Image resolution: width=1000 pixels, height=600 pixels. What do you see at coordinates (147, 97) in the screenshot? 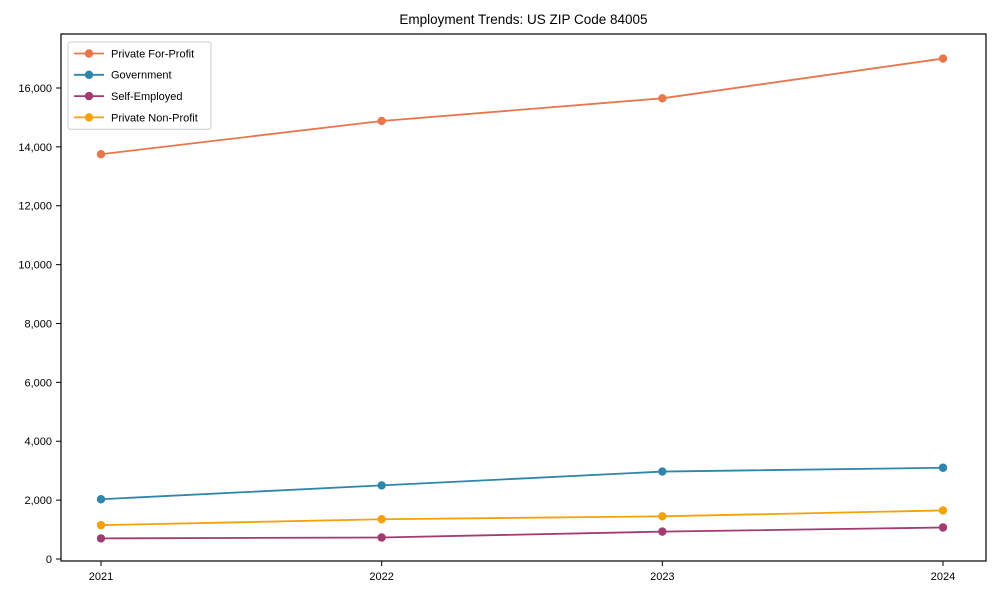
I see `legend-label-self-employed: Self-Employed` at bounding box center [147, 97].